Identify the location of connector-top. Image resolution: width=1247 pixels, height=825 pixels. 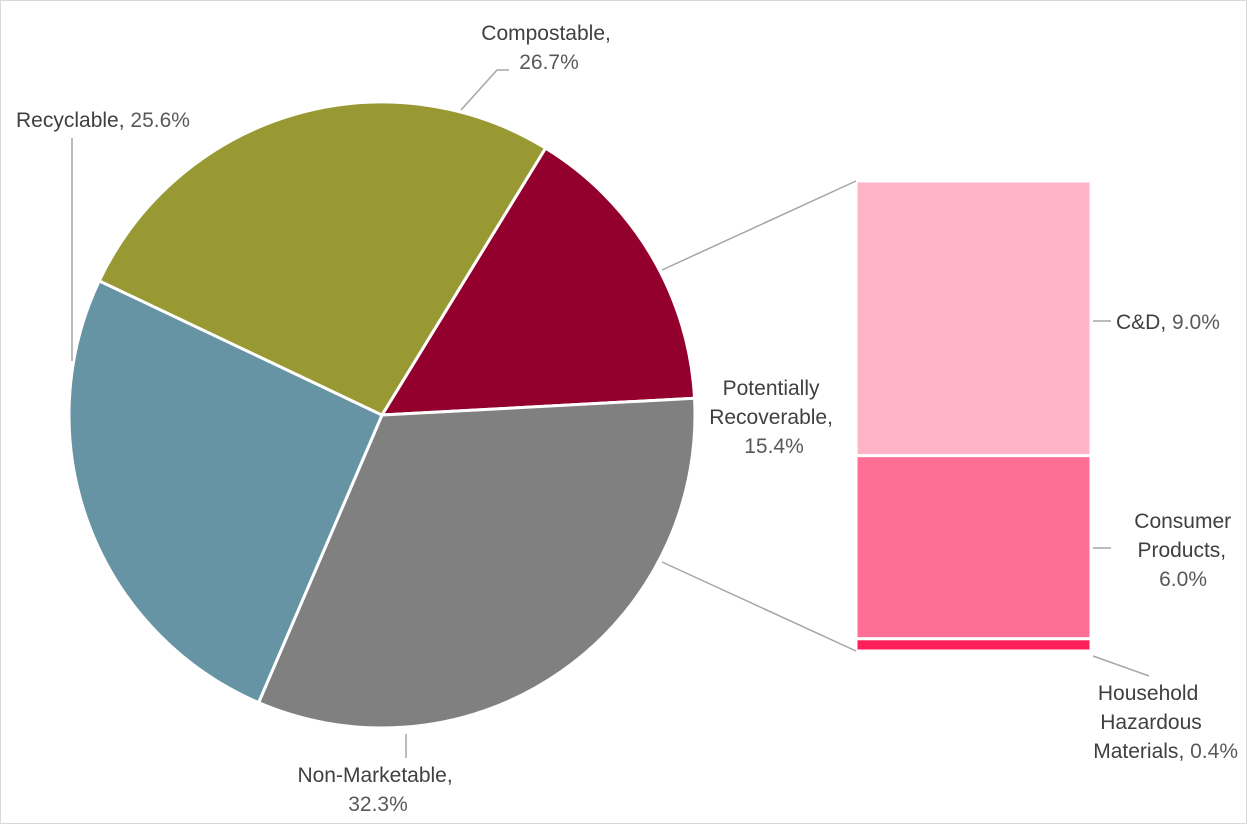
(759, 225).